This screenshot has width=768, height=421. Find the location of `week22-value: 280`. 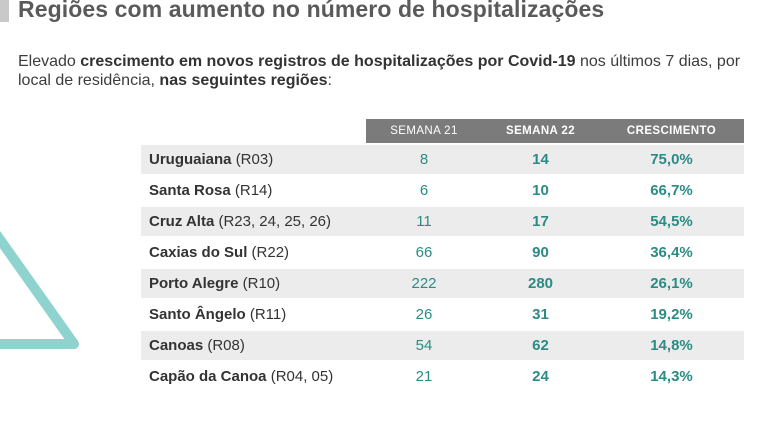

week22-value: 280 is located at coordinates (540, 283).